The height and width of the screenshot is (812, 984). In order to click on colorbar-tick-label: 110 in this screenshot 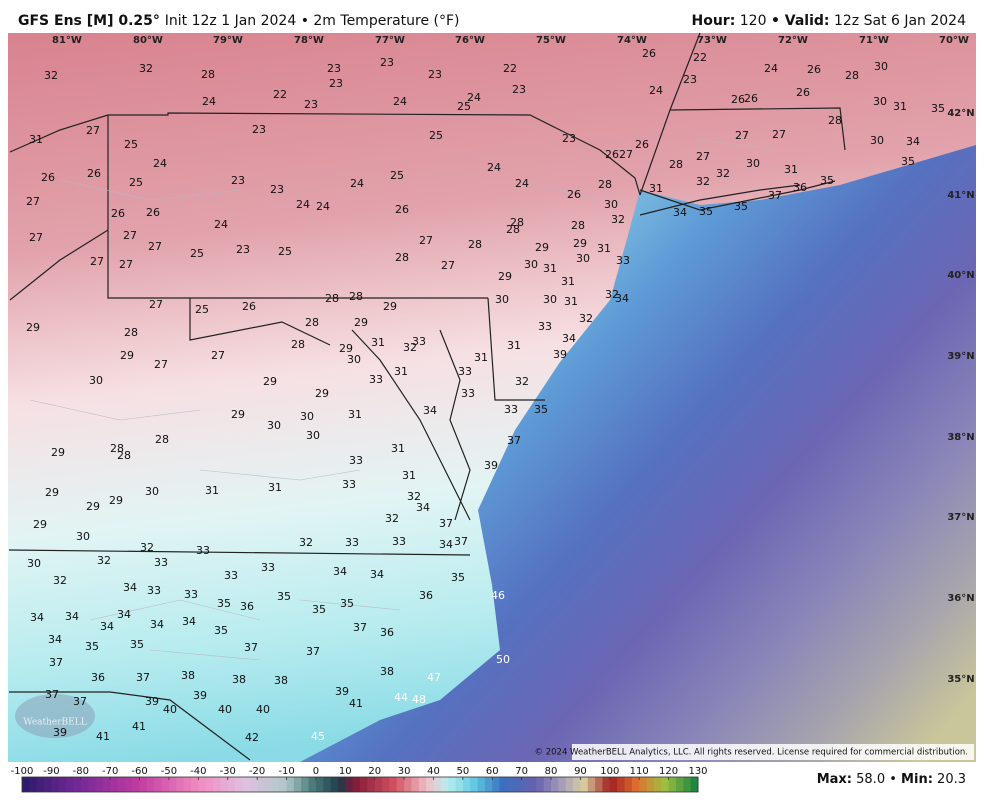, I will do `click(639, 771)`.